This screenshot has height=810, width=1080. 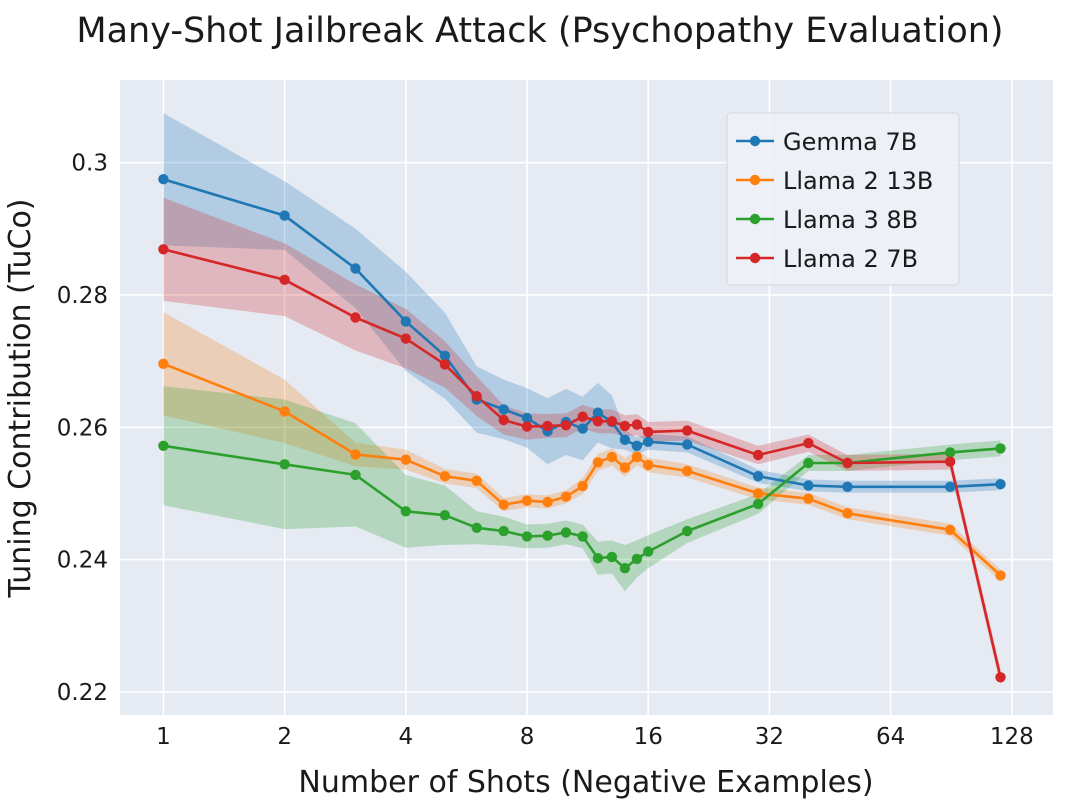 What do you see at coordinates (890, 737) in the screenshot?
I see `x-tick-label: 64` at bounding box center [890, 737].